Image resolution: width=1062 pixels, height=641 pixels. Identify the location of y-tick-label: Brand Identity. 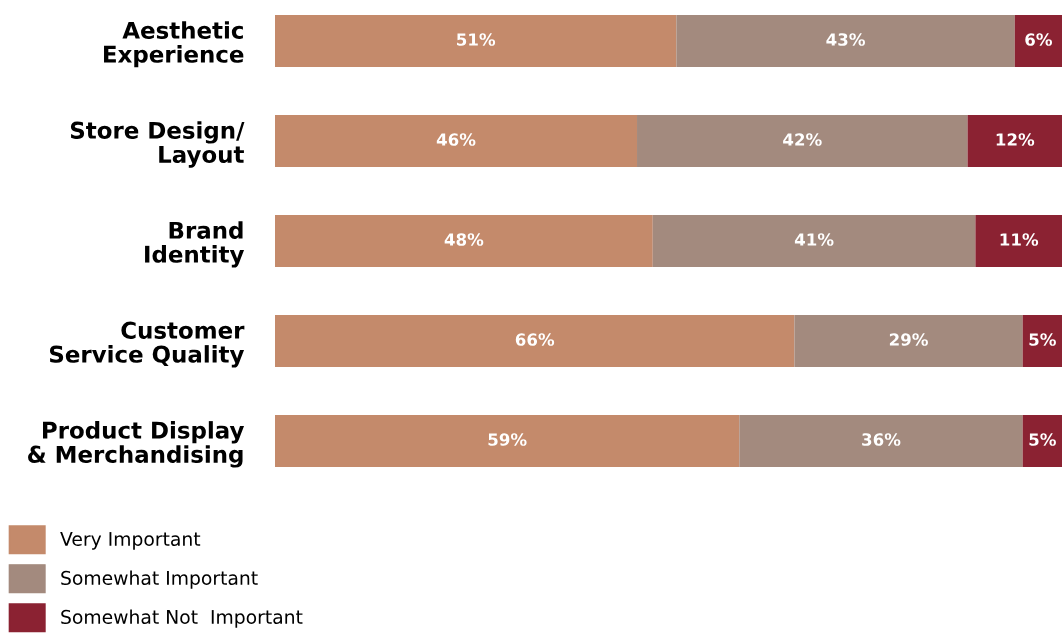
(195, 244).